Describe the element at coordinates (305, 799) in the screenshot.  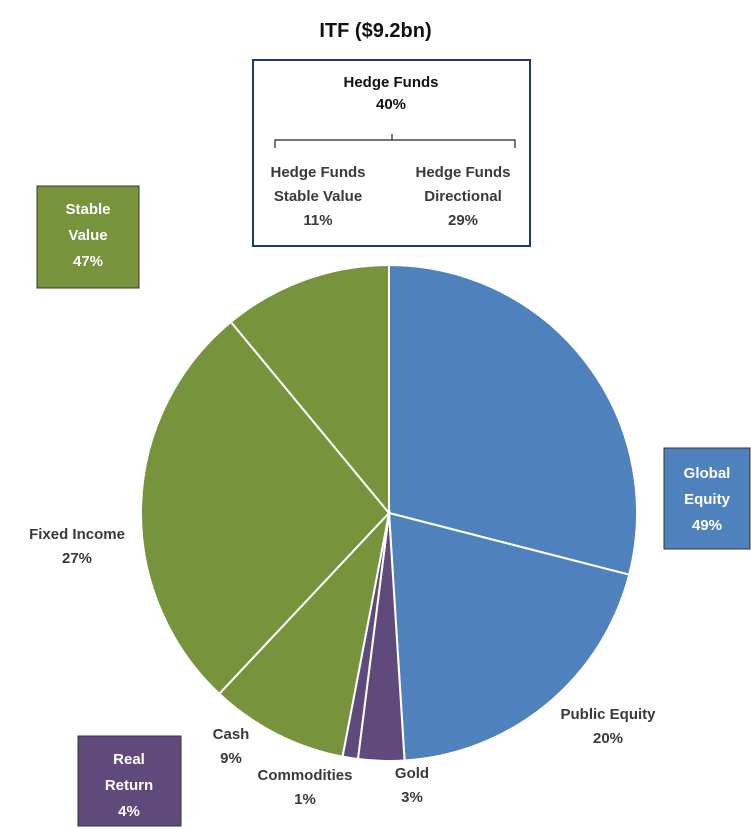
I see `slice-value: 1%` at that location.